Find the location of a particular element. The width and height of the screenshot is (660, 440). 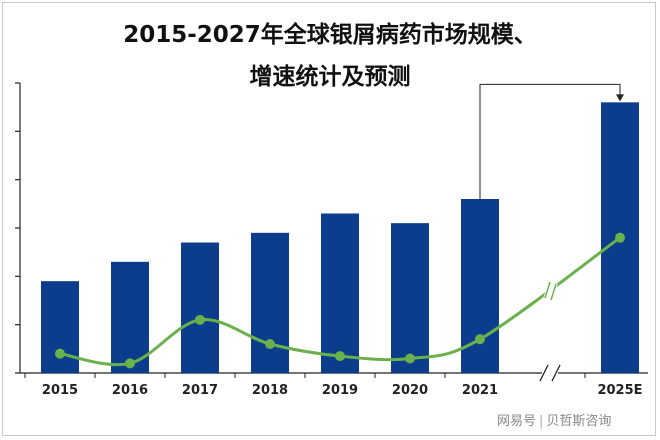

annotation-arrow-head is located at coordinates (620, 98).